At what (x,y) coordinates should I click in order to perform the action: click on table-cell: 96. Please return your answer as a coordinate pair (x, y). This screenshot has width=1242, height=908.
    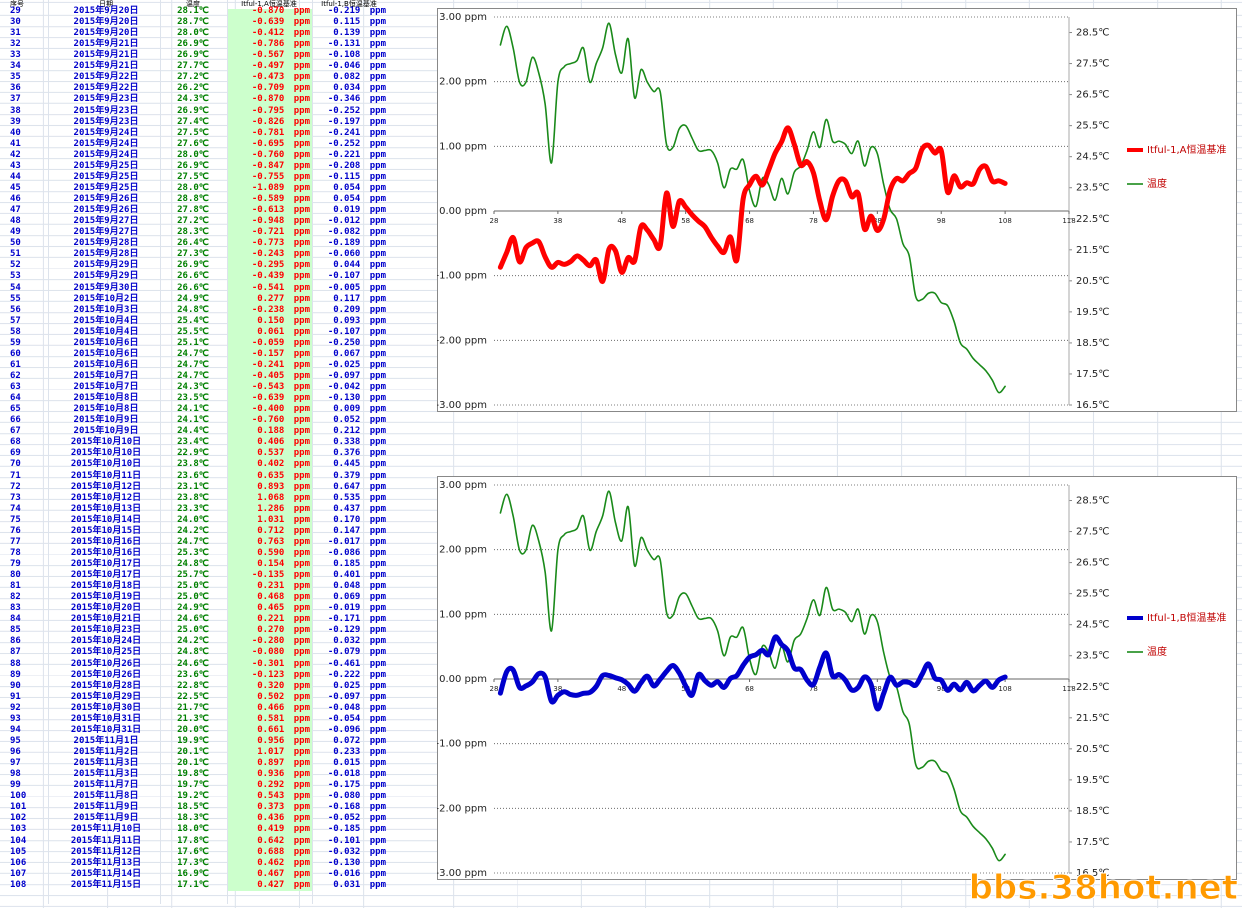
    Looking at the image, I should click on (15, 752).